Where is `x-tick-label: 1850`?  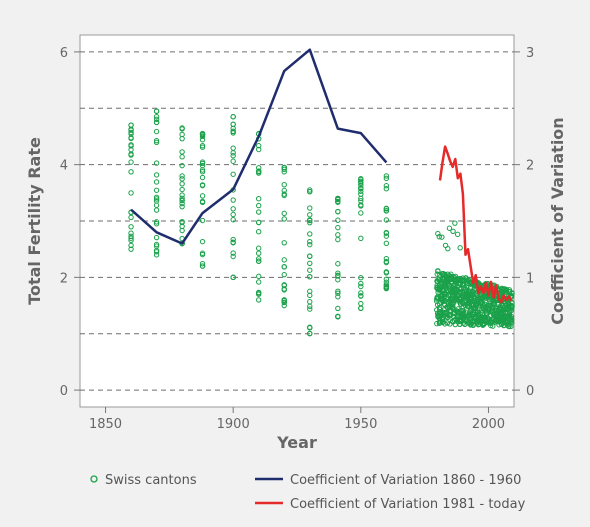 x-tick-label: 1850 is located at coordinates (105, 424).